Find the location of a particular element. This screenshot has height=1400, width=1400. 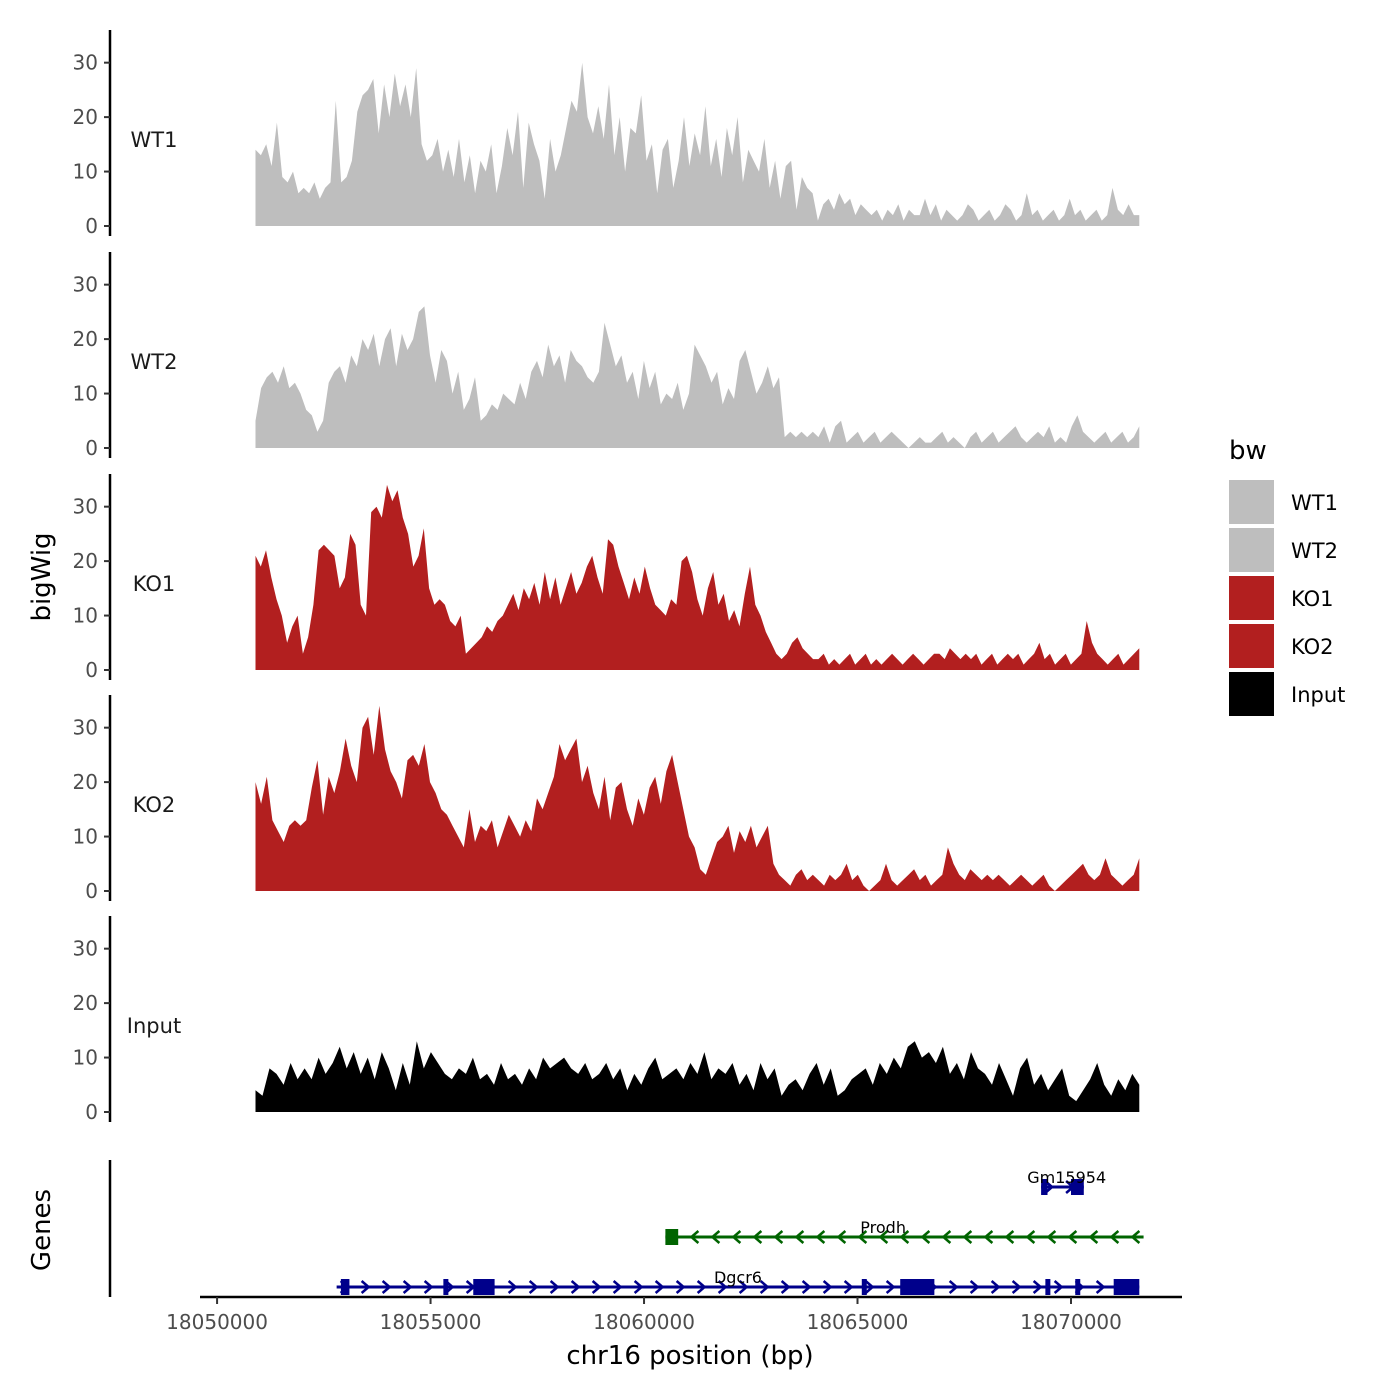

gene-prodh: Prodh is located at coordinates (904, 1231).